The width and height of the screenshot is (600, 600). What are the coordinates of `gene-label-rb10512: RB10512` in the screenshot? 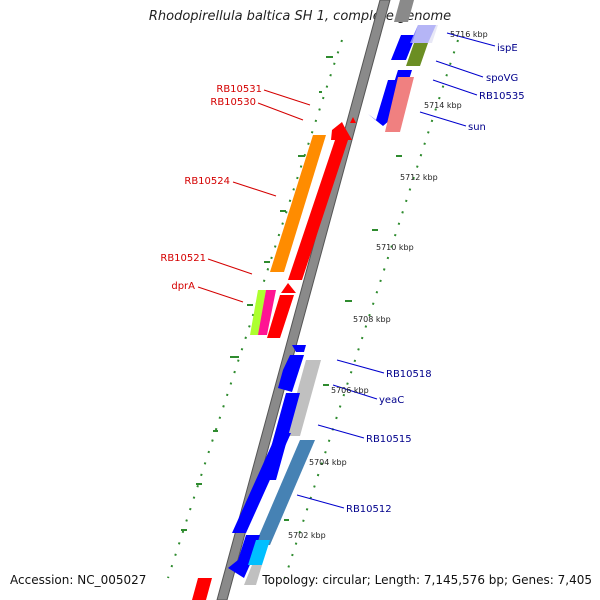 It's located at (369, 509).